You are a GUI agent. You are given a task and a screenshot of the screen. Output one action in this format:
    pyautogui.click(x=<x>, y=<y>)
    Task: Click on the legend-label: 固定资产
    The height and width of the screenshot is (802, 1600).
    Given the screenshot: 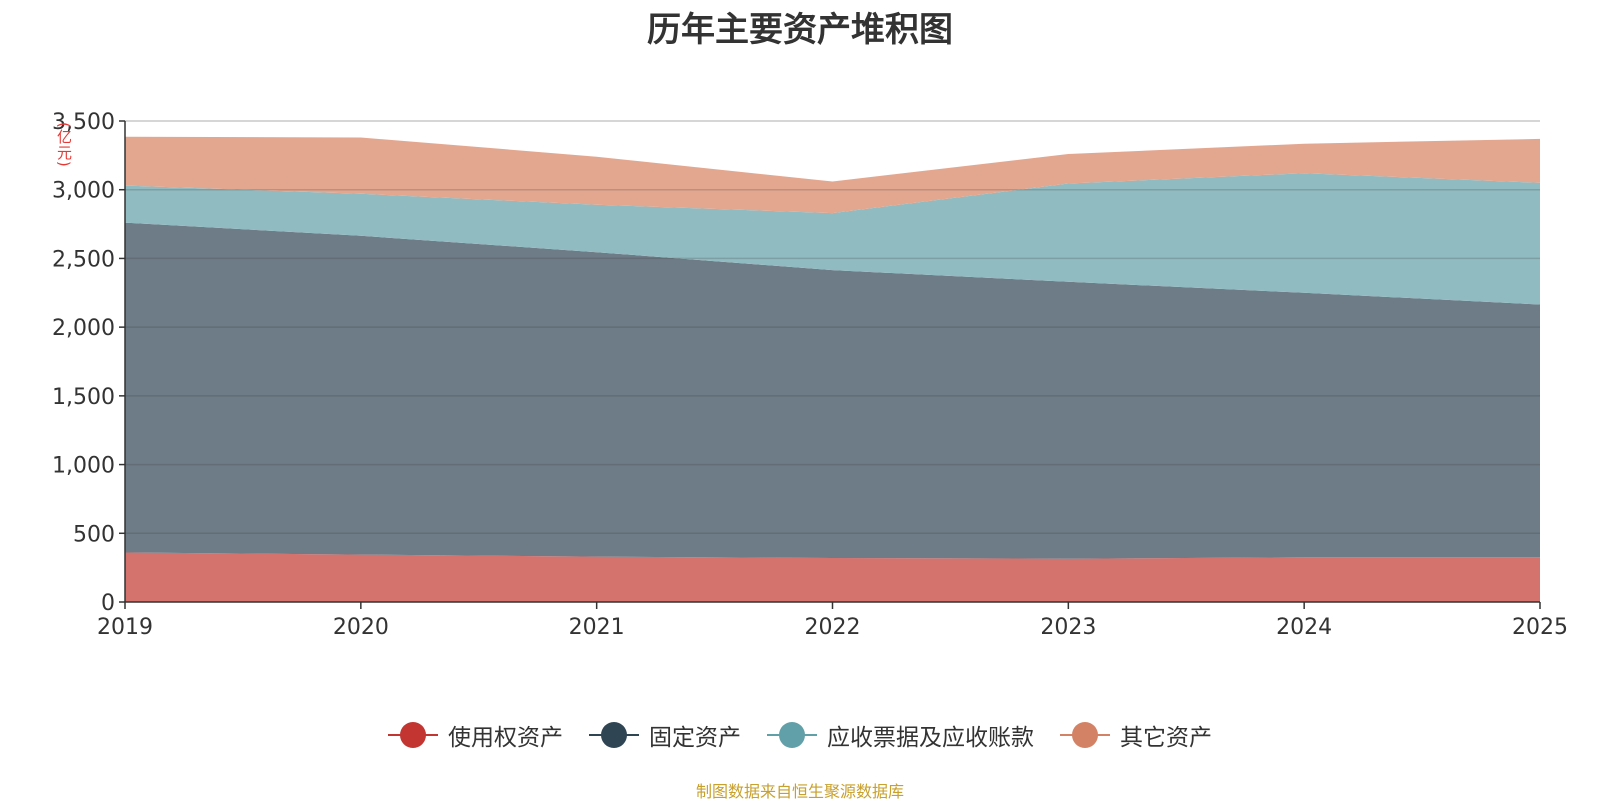 What is the action you would take?
    pyautogui.click(x=695, y=738)
    